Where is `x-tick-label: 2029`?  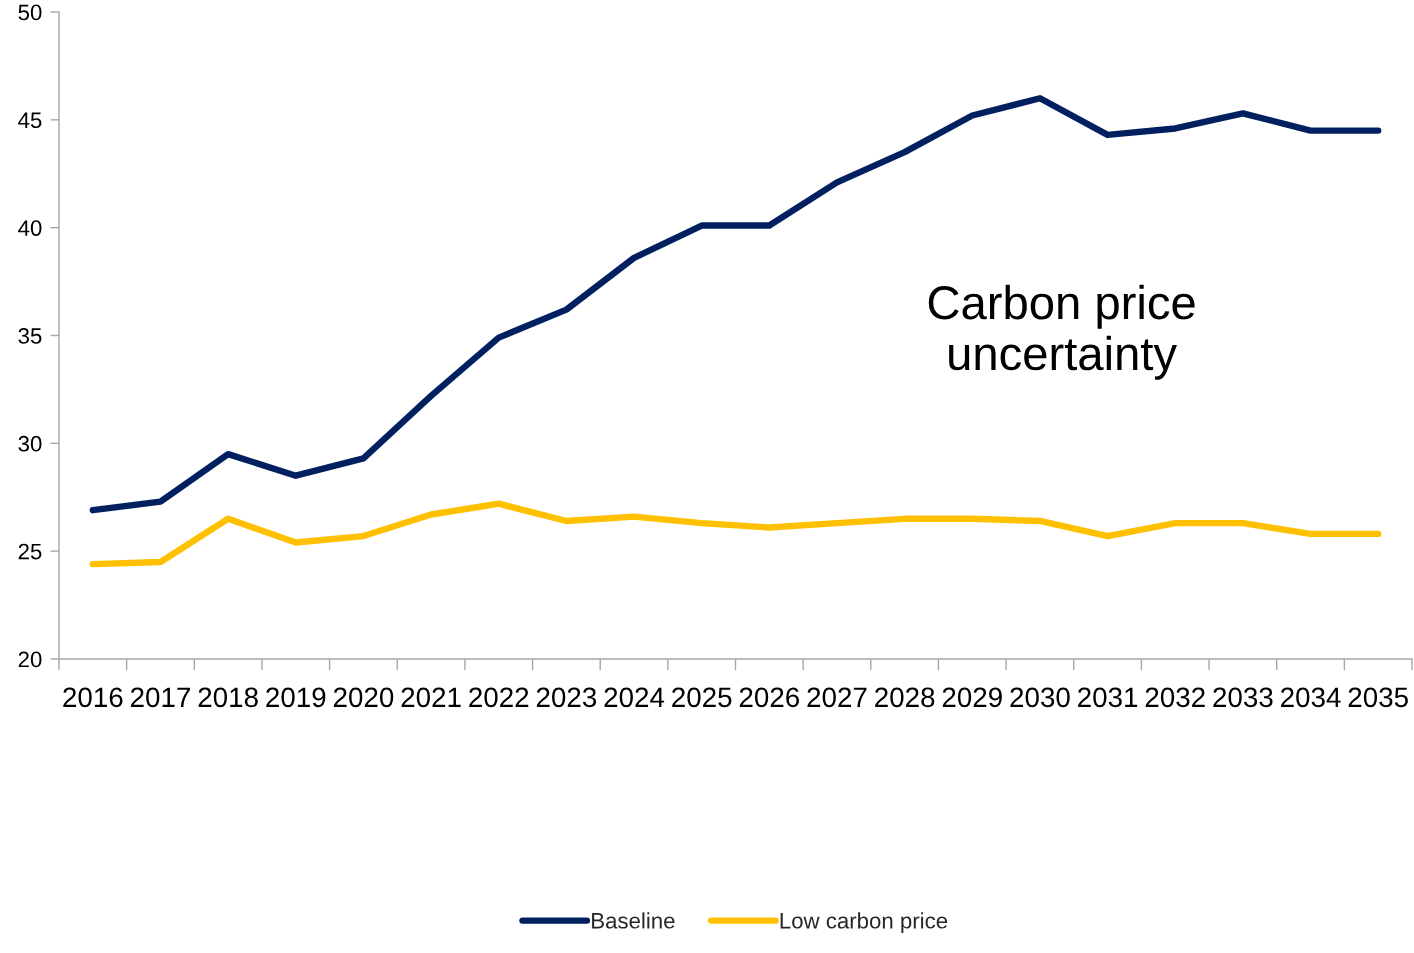 x-tick-label: 2029 is located at coordinates (972, 697).